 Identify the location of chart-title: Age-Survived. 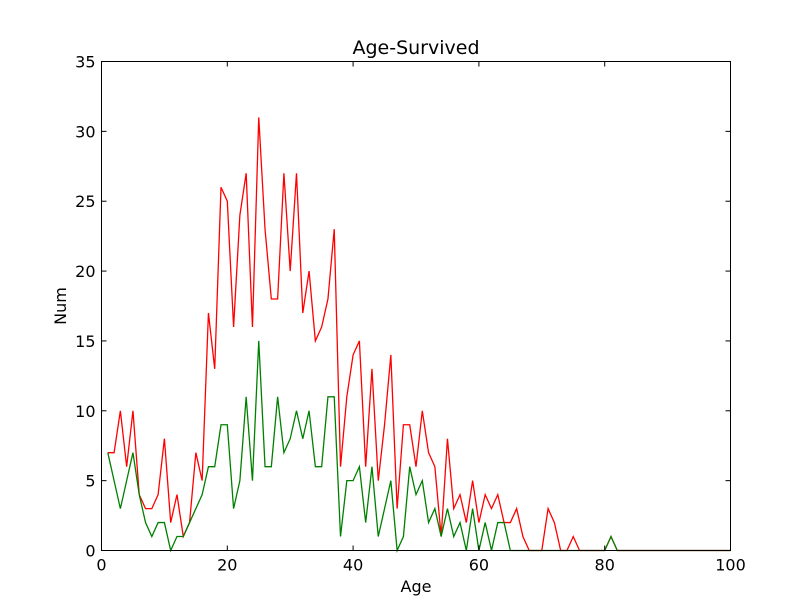
(415, 48).